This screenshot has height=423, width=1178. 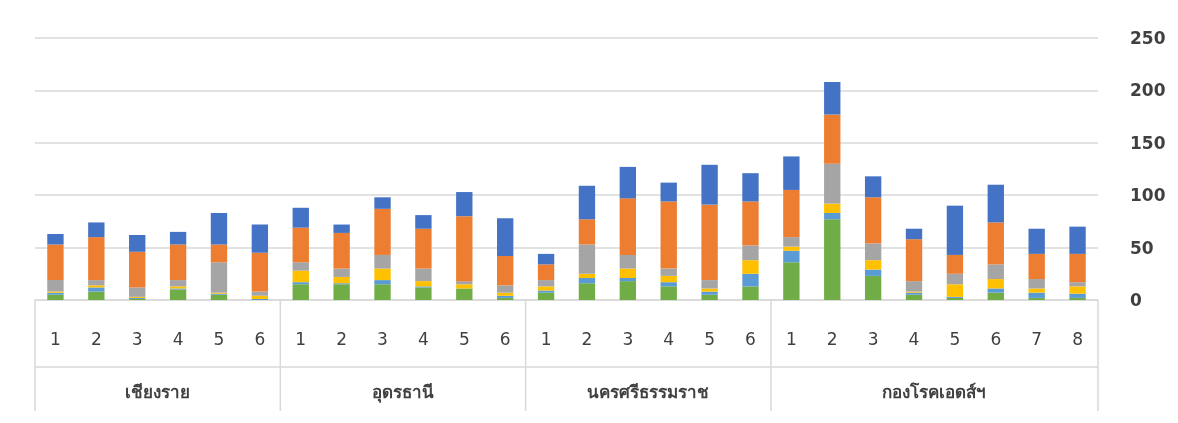 What do you see at coordinates (158, 392) in the screenshot?
I see `text: เชียงราย` at bounding box center [158, 392].